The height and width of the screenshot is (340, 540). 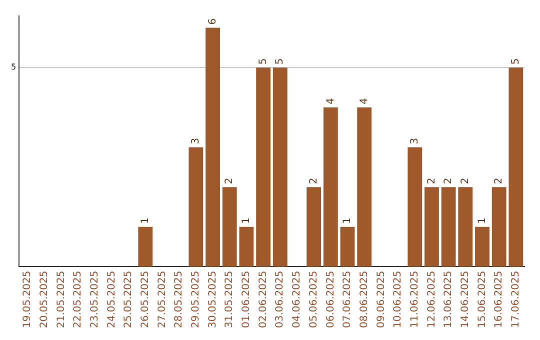 I want to click on x-tick-label: 12.06.2025, so click(x=432, y=299).